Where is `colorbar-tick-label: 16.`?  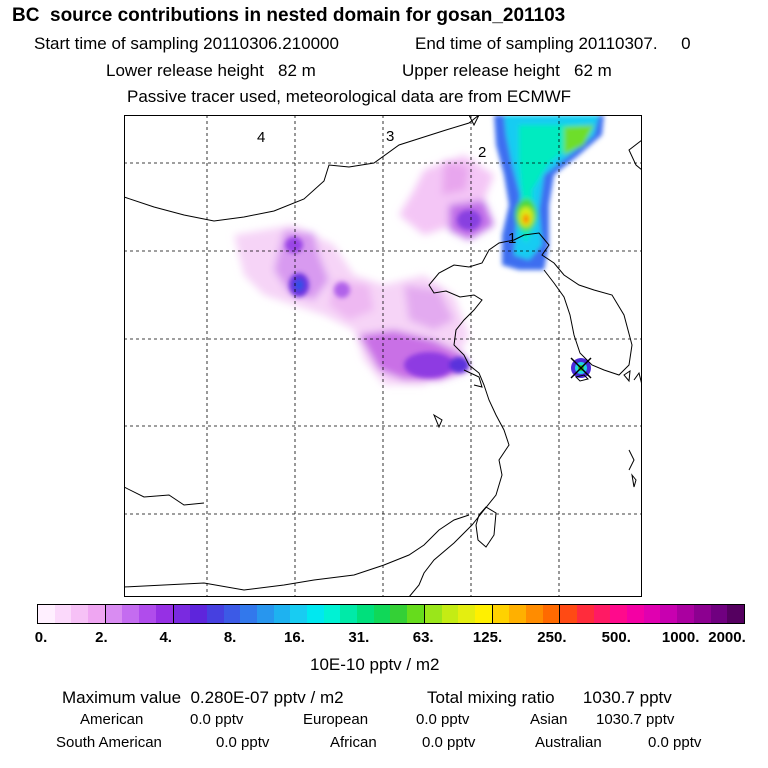 colorbar-tick-label: 16. is located at coordinates (294, 637).